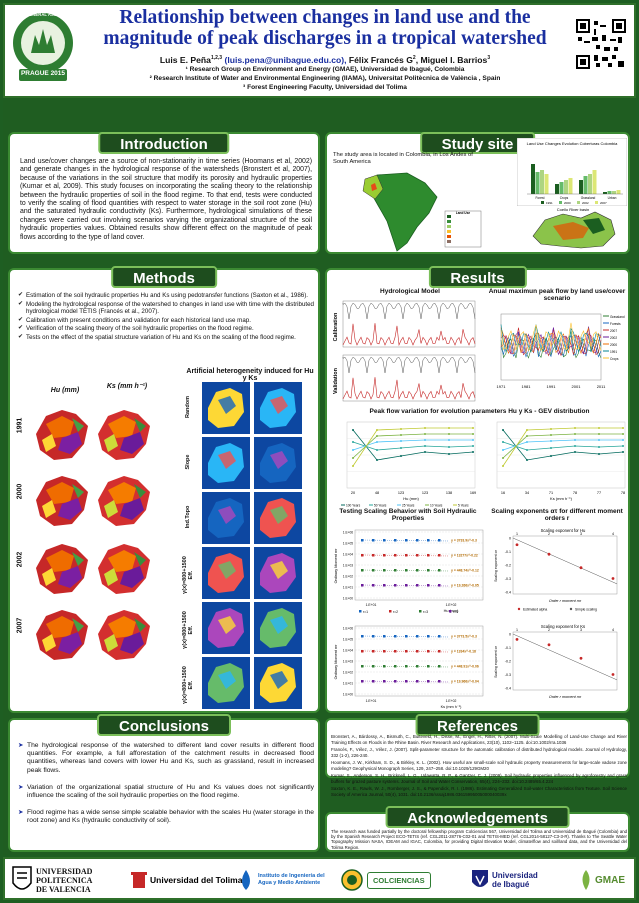 Image resolution: width=639 pixels, height=903 pixels. I want to click on qr-code-icon, so click(601, 44).